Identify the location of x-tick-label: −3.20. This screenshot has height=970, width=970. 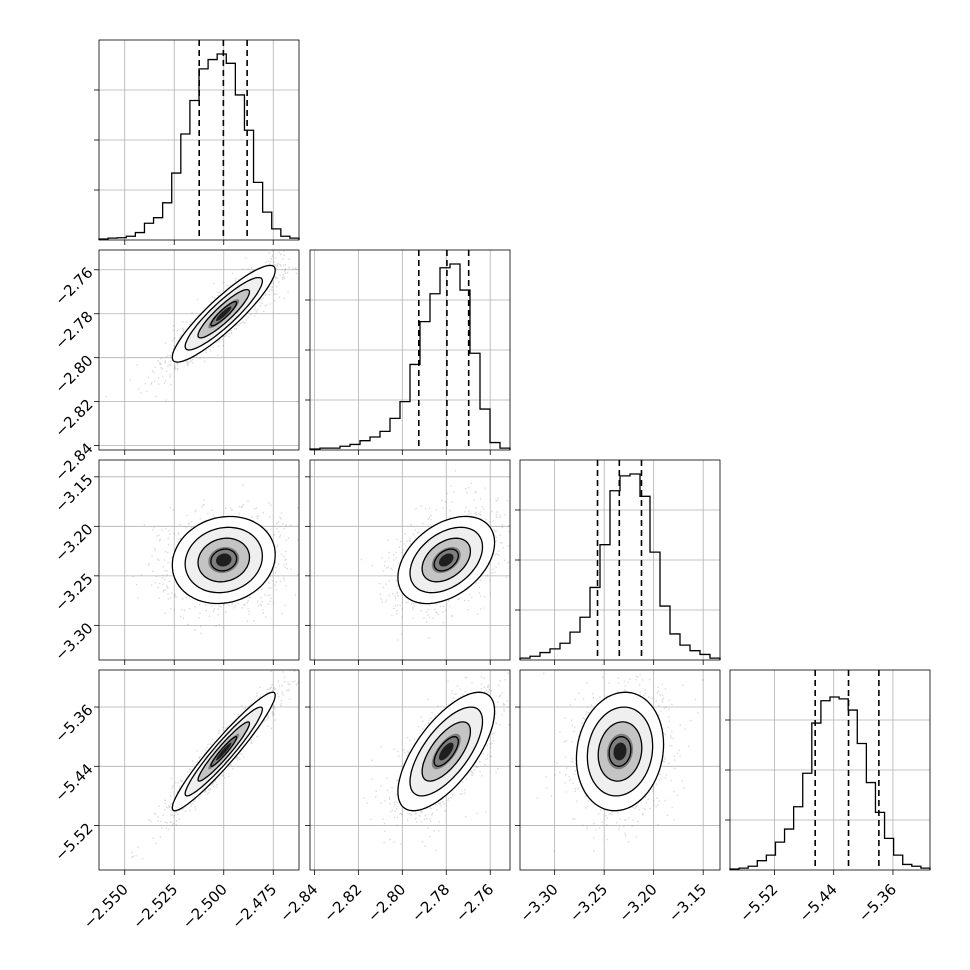
(638, 902).